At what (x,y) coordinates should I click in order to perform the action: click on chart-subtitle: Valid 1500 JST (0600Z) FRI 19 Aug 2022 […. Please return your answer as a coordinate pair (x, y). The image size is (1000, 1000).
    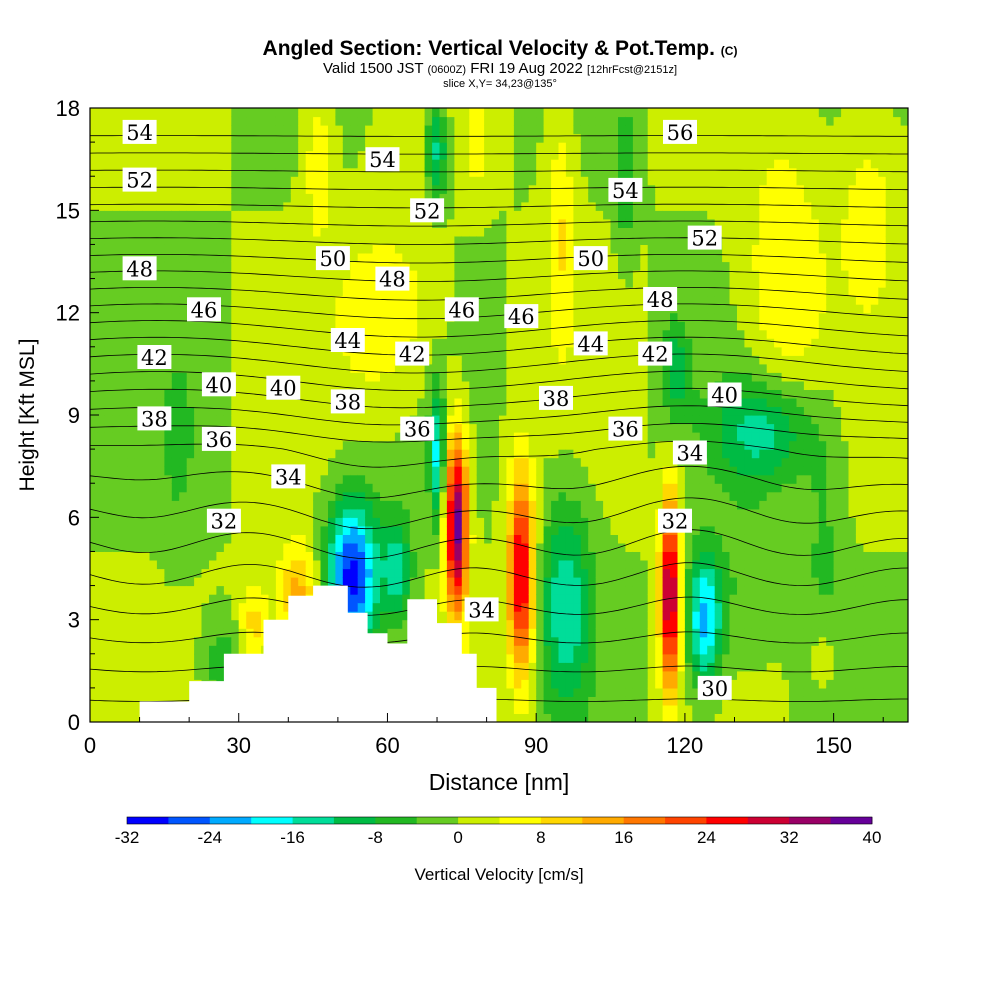
    Looking at the image, I should click on (500, 68).